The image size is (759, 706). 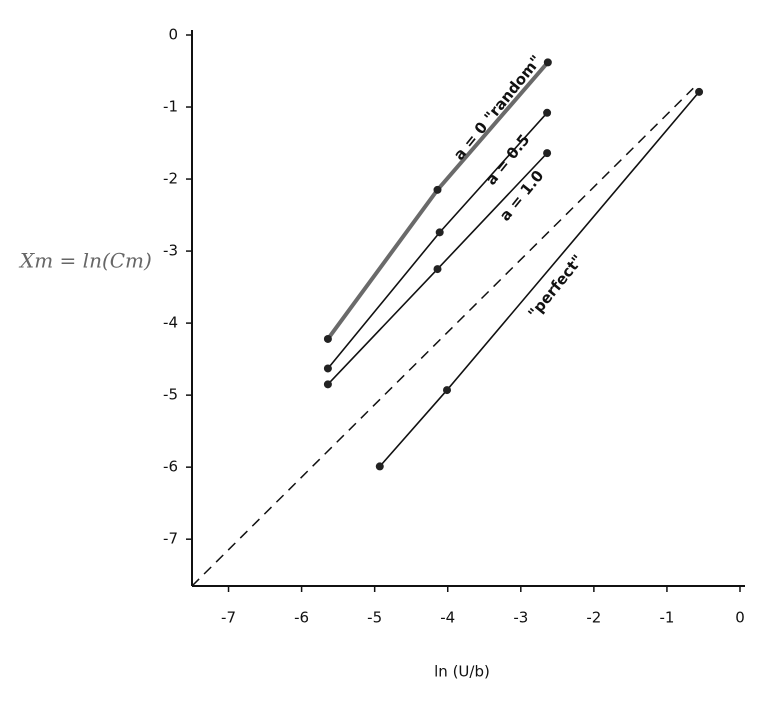 What do you see at coordinates (462, 672) in the screenshot?
I see `x-axis-label: ln (U/b)` at bounding box center [462, 672].